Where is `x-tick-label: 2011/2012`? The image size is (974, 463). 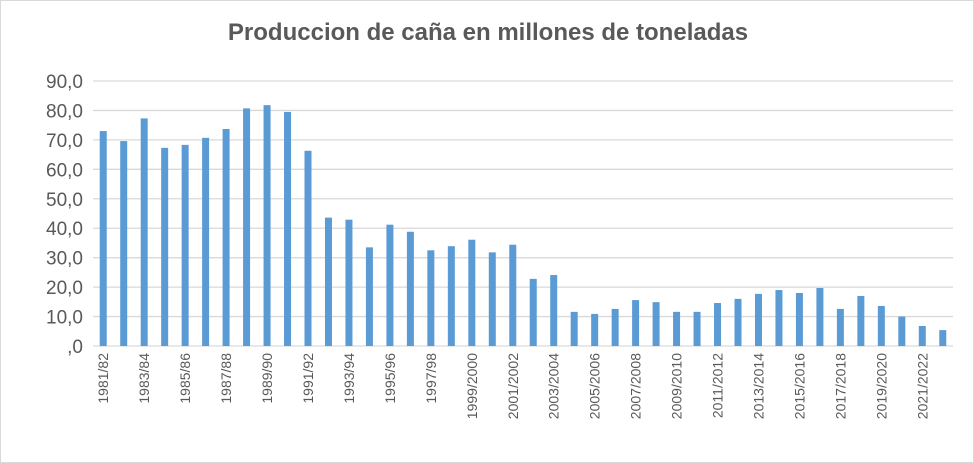
x-tick-label: 2011/2012 is located at coordinates (718, 385).